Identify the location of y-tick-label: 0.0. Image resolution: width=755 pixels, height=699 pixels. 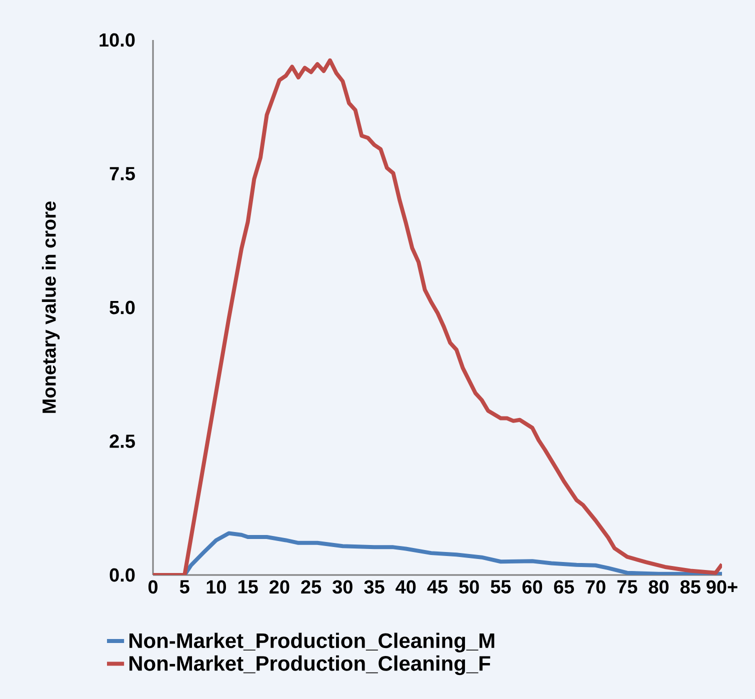
(122, 575).